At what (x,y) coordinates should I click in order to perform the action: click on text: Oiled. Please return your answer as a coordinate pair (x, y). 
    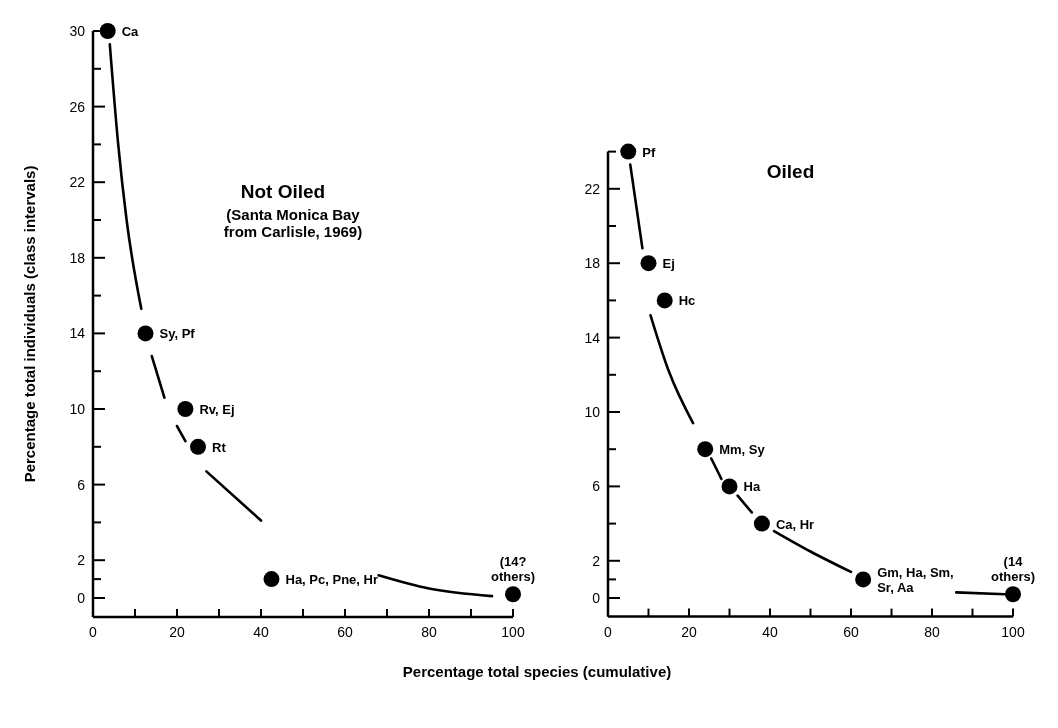
    Looking at the image, I should click on (790, 171).